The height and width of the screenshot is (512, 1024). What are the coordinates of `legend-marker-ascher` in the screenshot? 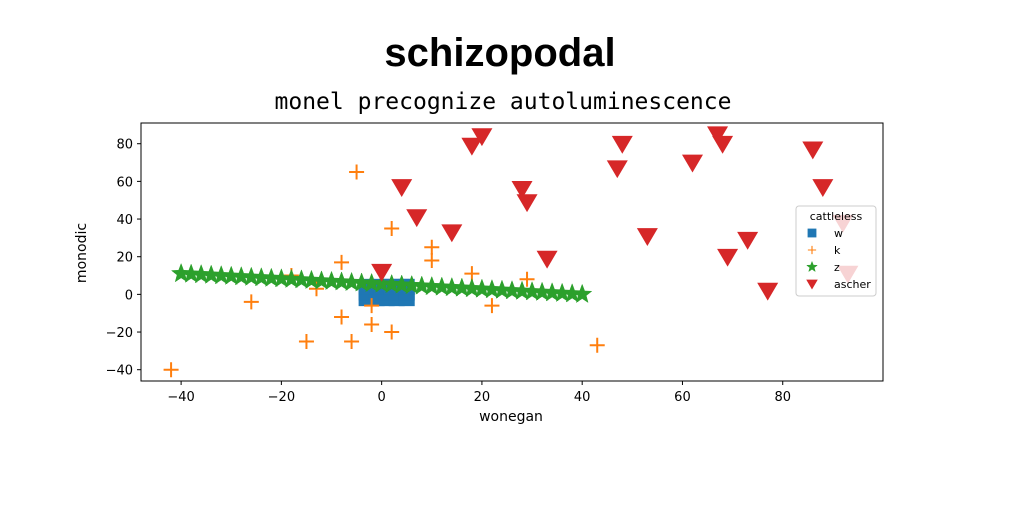 It's located at (812, 284).